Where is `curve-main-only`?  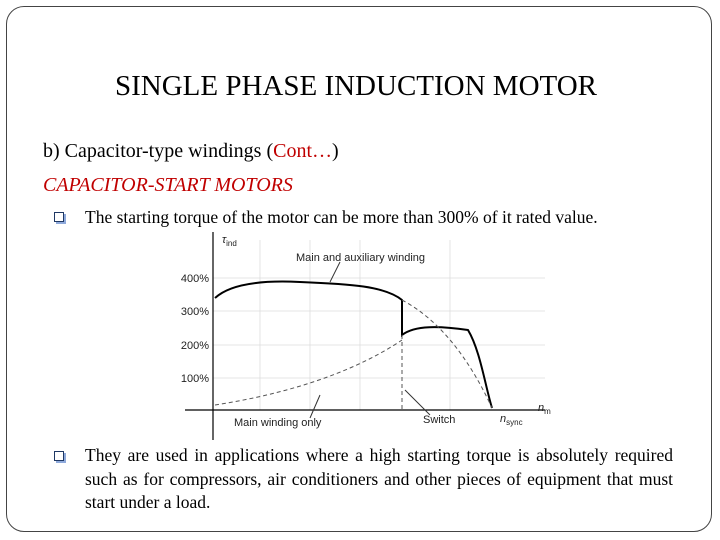 curve-main-only is located at coordinates (308, 372).